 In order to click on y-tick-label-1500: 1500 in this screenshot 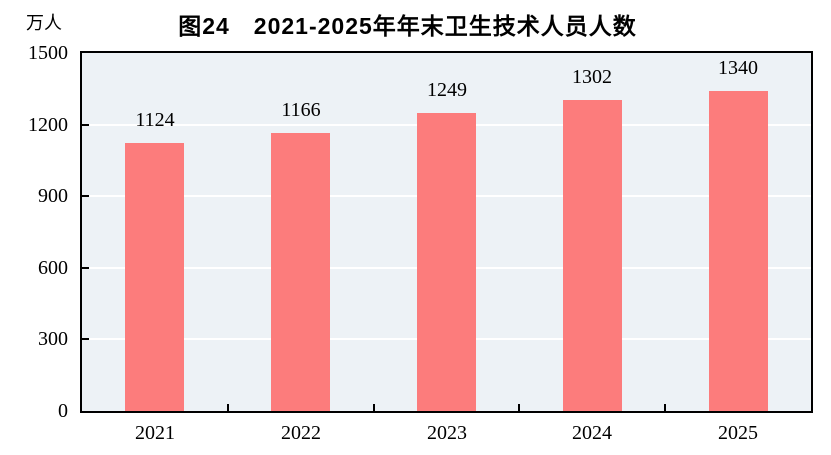, I will do `click(48, 53)`.